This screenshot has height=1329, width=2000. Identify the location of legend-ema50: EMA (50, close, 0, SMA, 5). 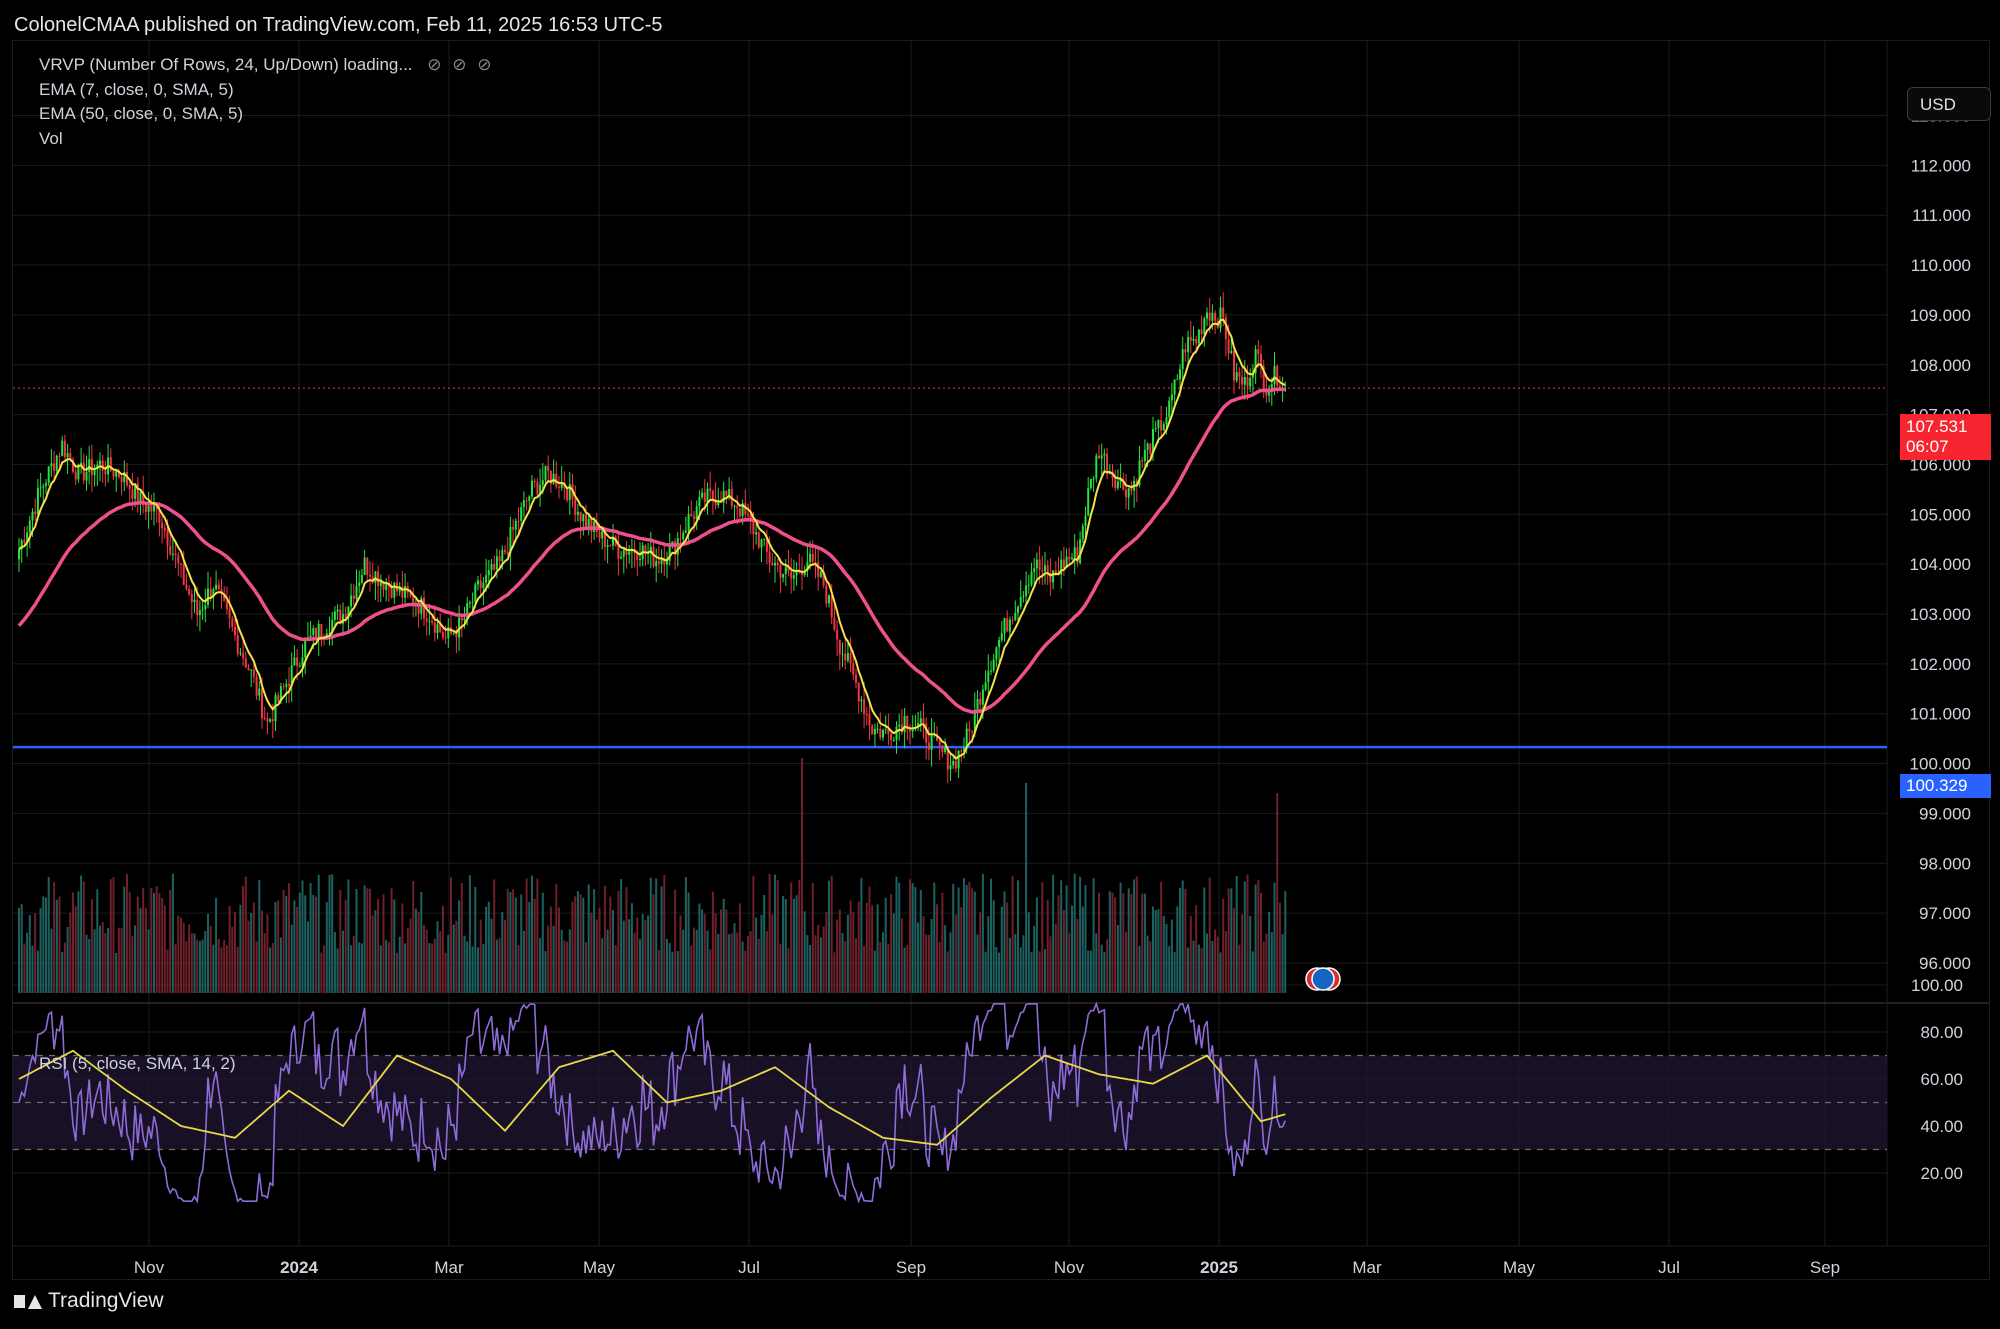
(141, 113).